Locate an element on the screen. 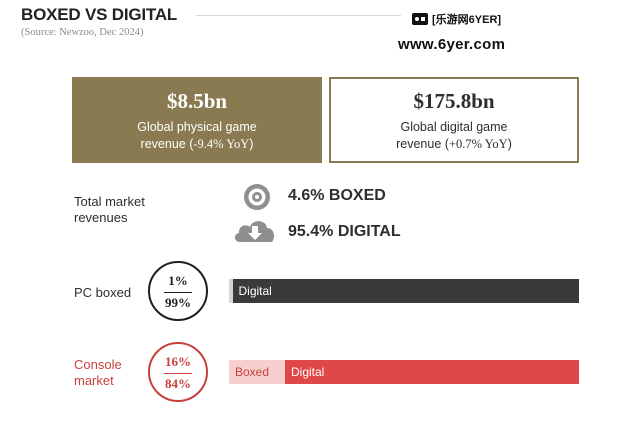 The height and width of the screenshot is (427, 640). pc-boxed-percent: 1% is located at coordinates (178, 280).